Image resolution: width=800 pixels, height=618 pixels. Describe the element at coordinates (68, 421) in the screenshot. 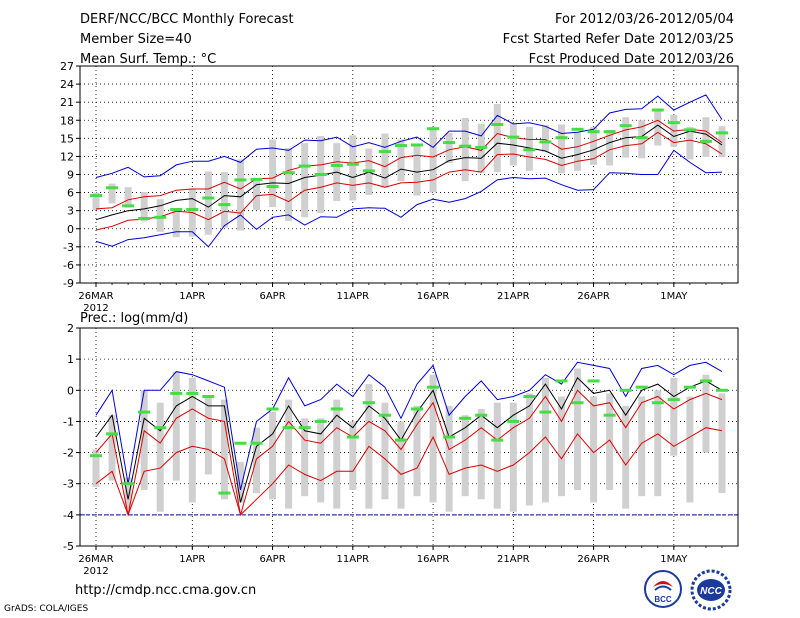

I see `prec-ytick-label: -1` at that location.